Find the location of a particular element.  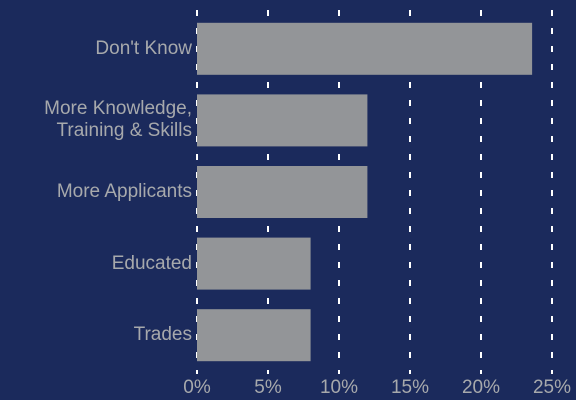

y-tick-label: Don't Know is located at coordinates (143, 48).